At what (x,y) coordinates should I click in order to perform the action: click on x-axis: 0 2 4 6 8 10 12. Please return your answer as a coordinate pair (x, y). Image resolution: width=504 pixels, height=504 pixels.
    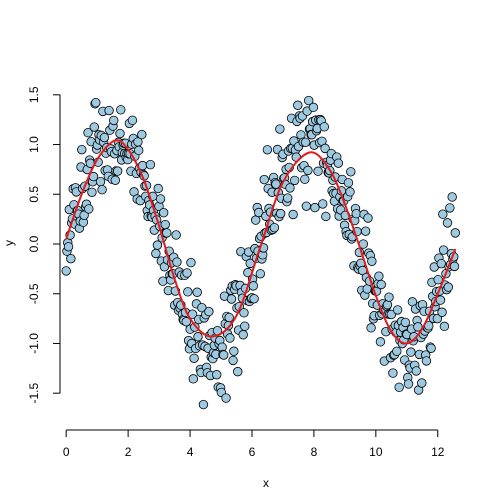
    Looking at the image, I should click on (254, 444).